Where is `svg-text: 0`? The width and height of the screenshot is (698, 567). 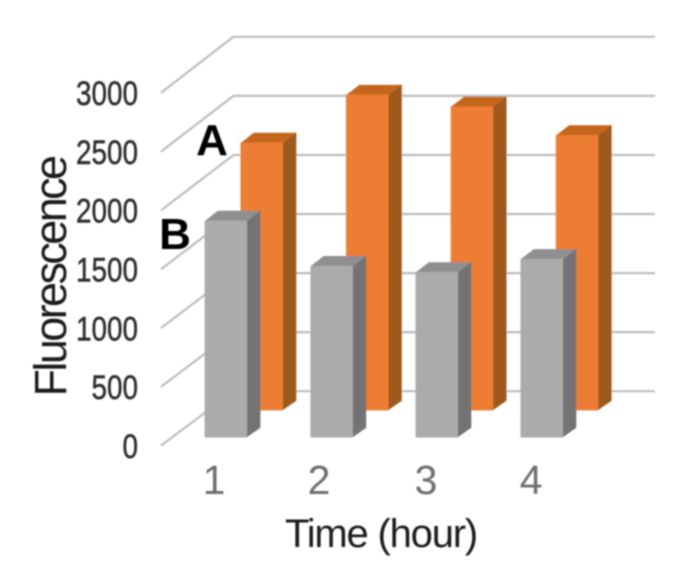
svg-text: 0 is located at coordinates (130, 446).